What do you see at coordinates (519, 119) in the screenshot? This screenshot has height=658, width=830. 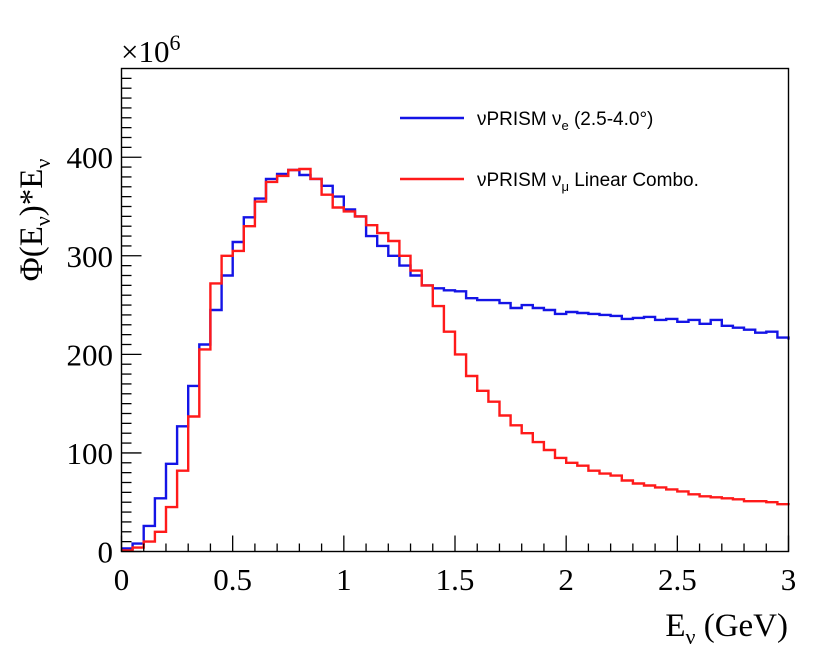 I see `legend-nue-prefix: νPRISM ν` at bounding box center [519, 119].